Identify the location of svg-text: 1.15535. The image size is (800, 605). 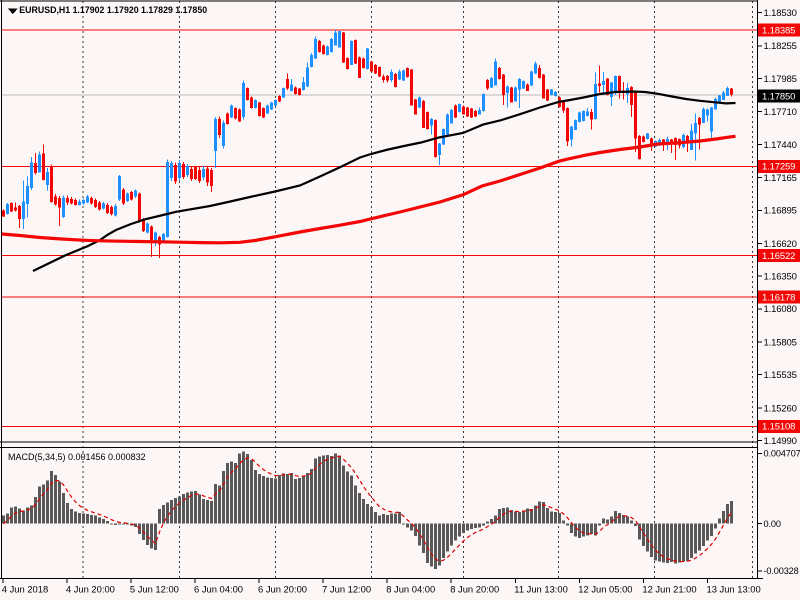
(780, 375).